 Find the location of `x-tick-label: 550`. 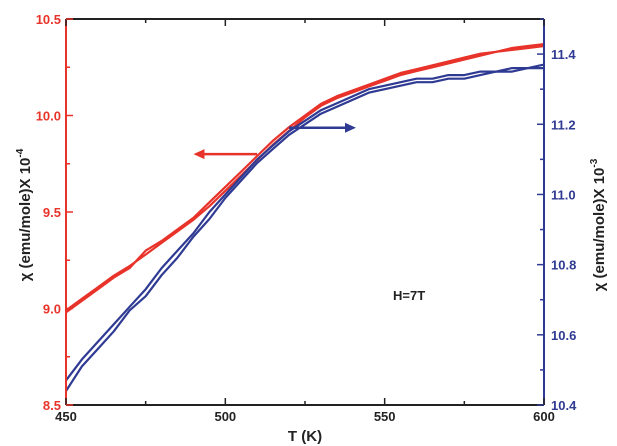

x-tick-label: 550 is located at coordinates (385, 416).